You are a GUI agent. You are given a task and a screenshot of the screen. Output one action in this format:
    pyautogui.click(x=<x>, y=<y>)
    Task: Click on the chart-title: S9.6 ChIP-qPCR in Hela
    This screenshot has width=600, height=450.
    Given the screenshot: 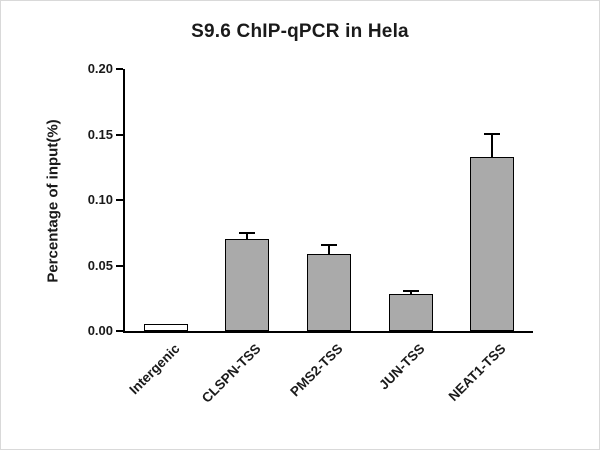 What is the action you would take?
    pyautogui.click(x=300, y=31)
    